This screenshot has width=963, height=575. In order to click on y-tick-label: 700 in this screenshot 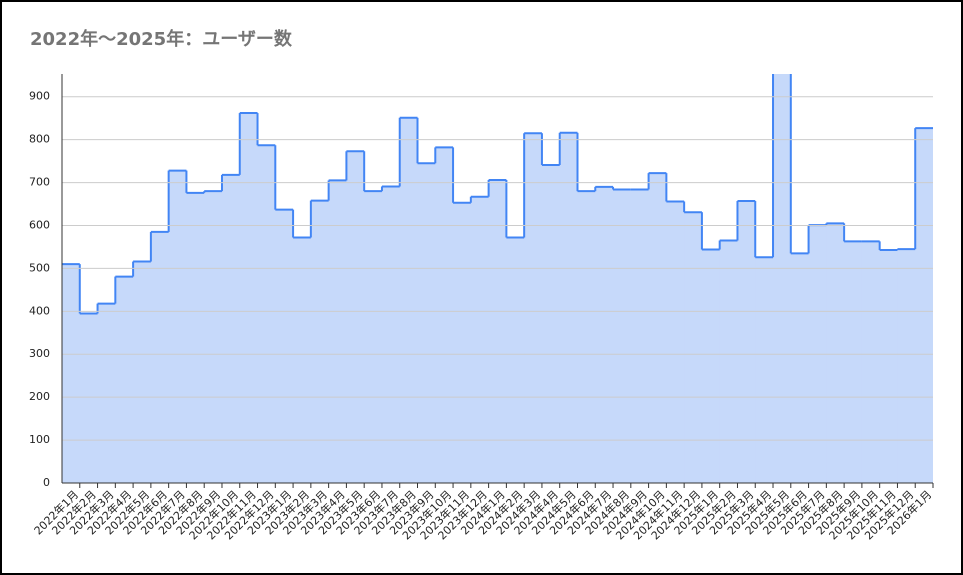, I will do `click(39, 182)`.